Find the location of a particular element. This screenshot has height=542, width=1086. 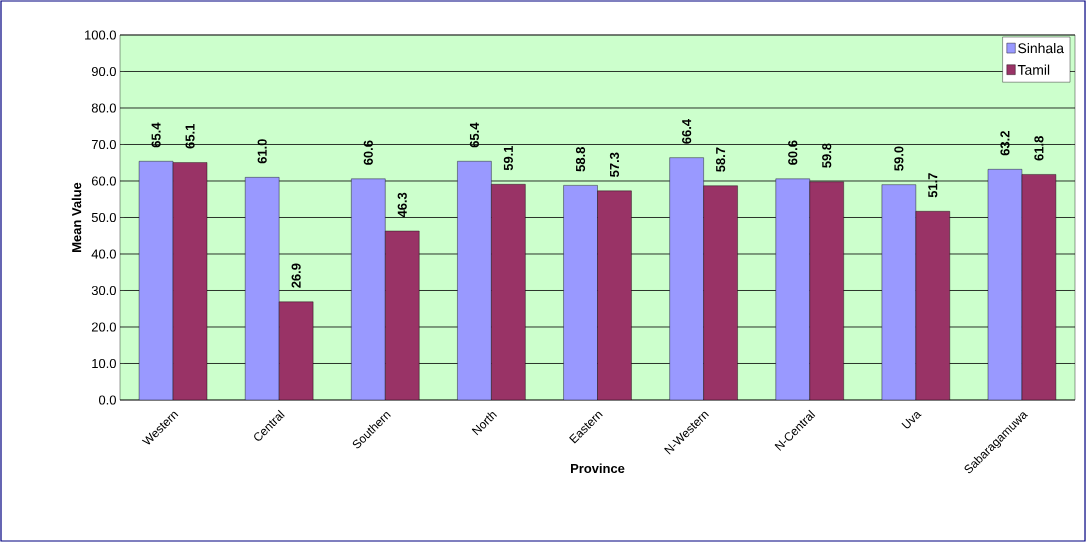

data-label: 57.3 is located at coordinates (614, 164).